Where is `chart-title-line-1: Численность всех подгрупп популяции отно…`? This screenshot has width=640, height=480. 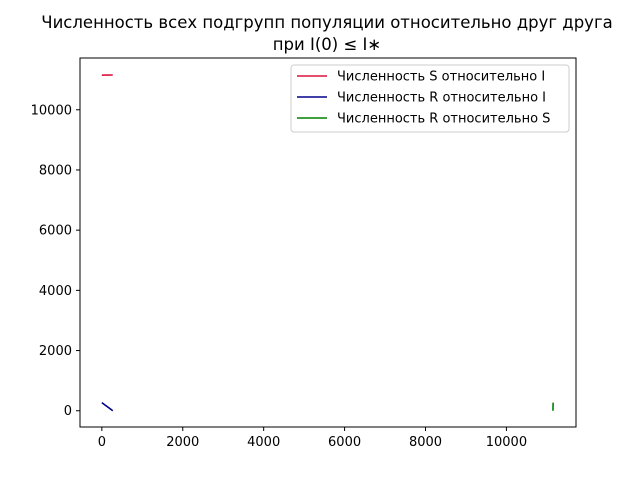 chart-title-line-1: Численность всех подгрупп популяции отно… is located at coordinates (326, 22).